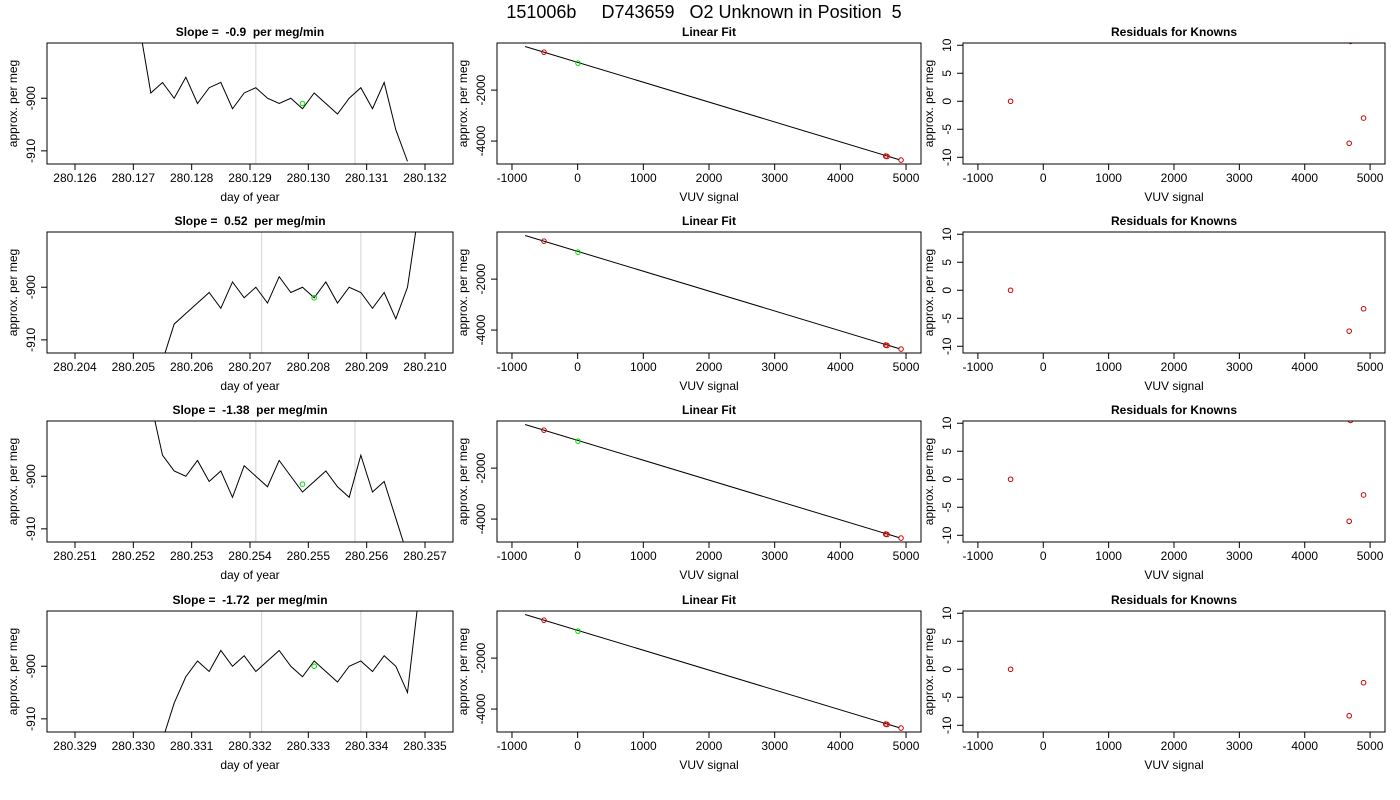 The width and height of the screenshot is (1400, 800). I want to click on x-tick-label: 280.254, so click(250, 556).